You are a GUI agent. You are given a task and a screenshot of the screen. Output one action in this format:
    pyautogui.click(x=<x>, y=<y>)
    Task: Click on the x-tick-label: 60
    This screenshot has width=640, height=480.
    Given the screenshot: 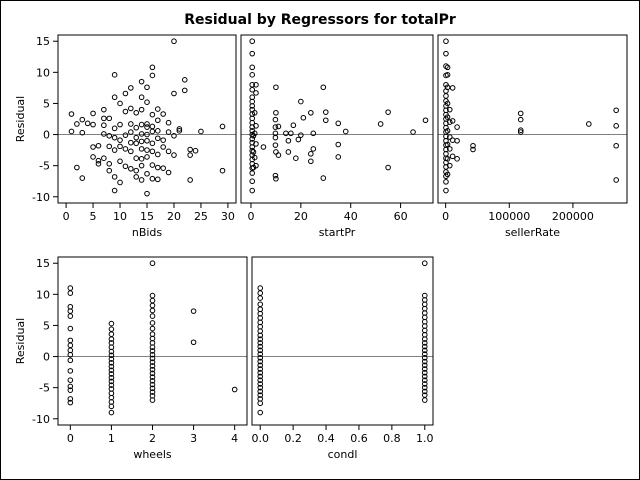 What is the action you would take?
    pyautogui.click(x=401, y=216)
    